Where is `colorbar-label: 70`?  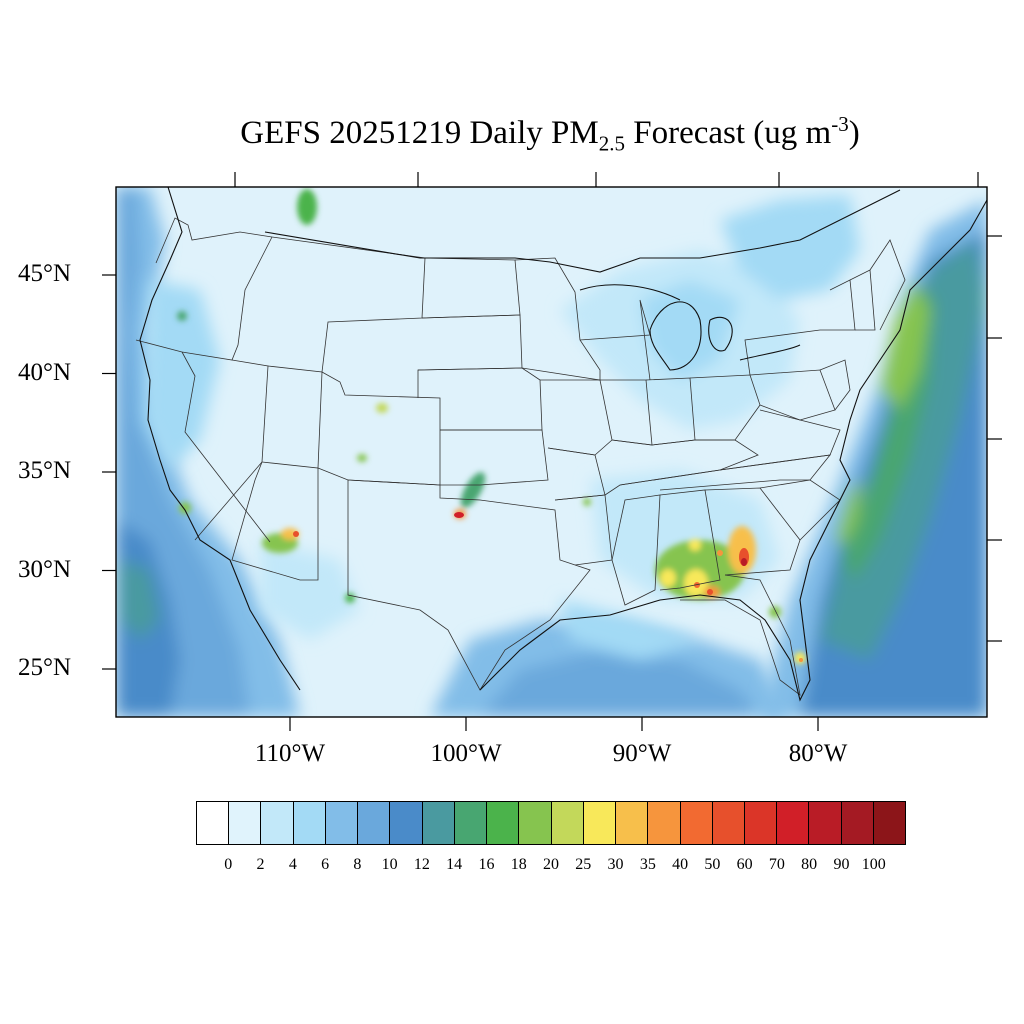
colorbar-label: 70 is located at coordinates (776, 864).